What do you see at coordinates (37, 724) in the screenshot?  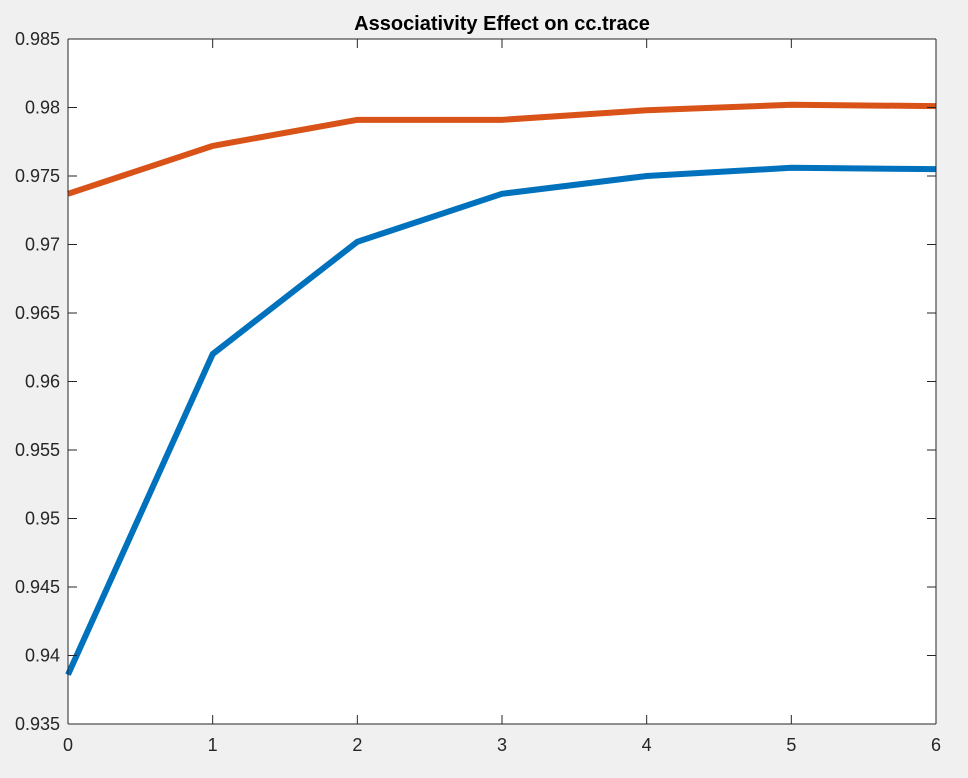 I see `y-tick-label: 0.935` at bounding box center [37, 724].